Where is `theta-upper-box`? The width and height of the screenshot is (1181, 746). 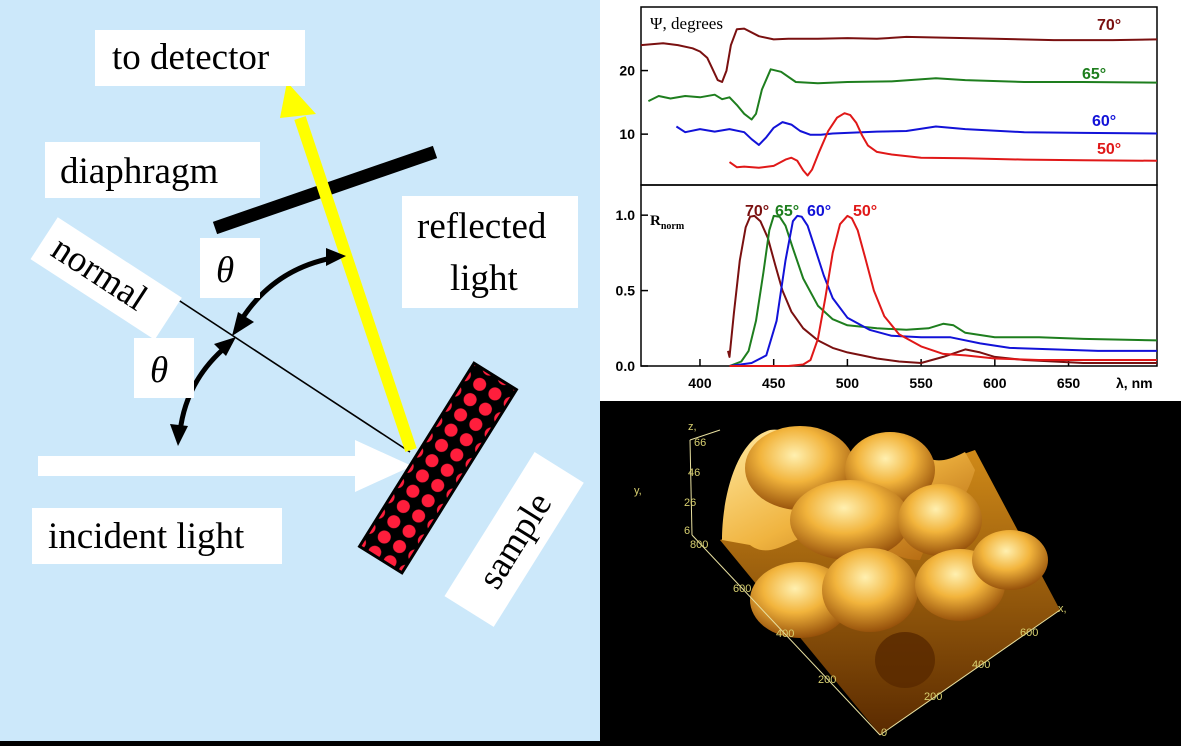 theta-upper-box is located at coordinates (230, 268).